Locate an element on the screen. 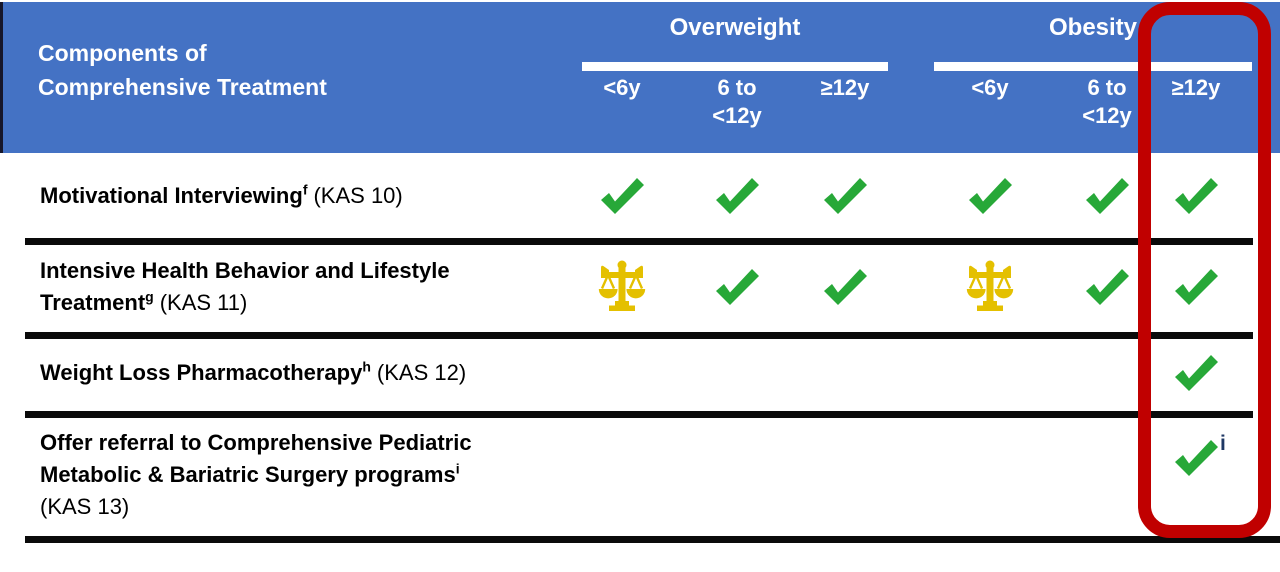 The width and height of the screenshot is (1280, 572). row-label-weight-loss-pharmacotherapy: Weight Loss Pharmacotherapyh (KAS 12) is located at coordinates (314, 373).